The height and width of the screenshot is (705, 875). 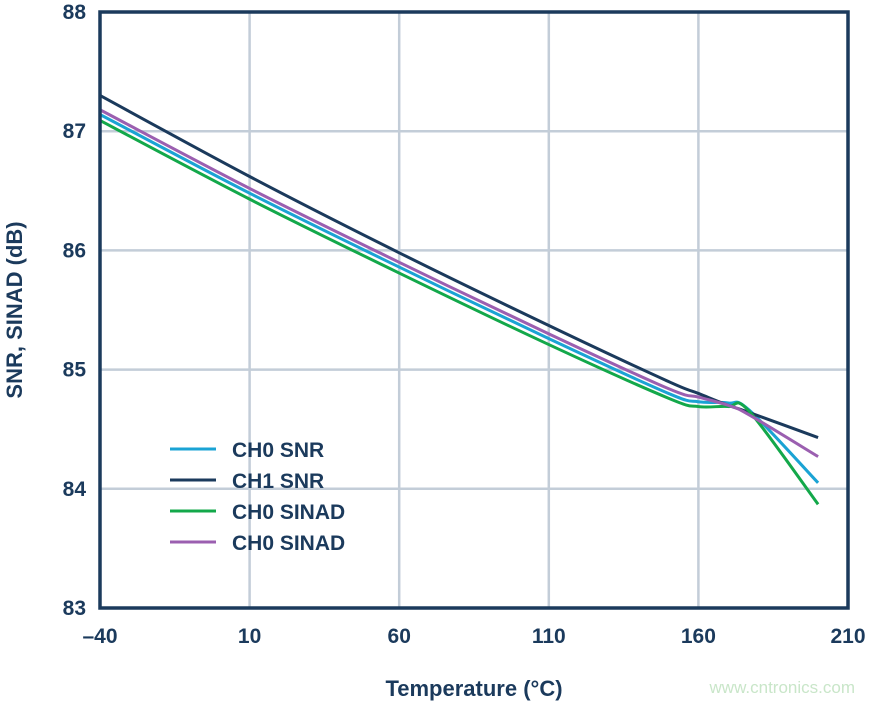 I want to click on x-tick-label: –40, so click(x=99, y=636).